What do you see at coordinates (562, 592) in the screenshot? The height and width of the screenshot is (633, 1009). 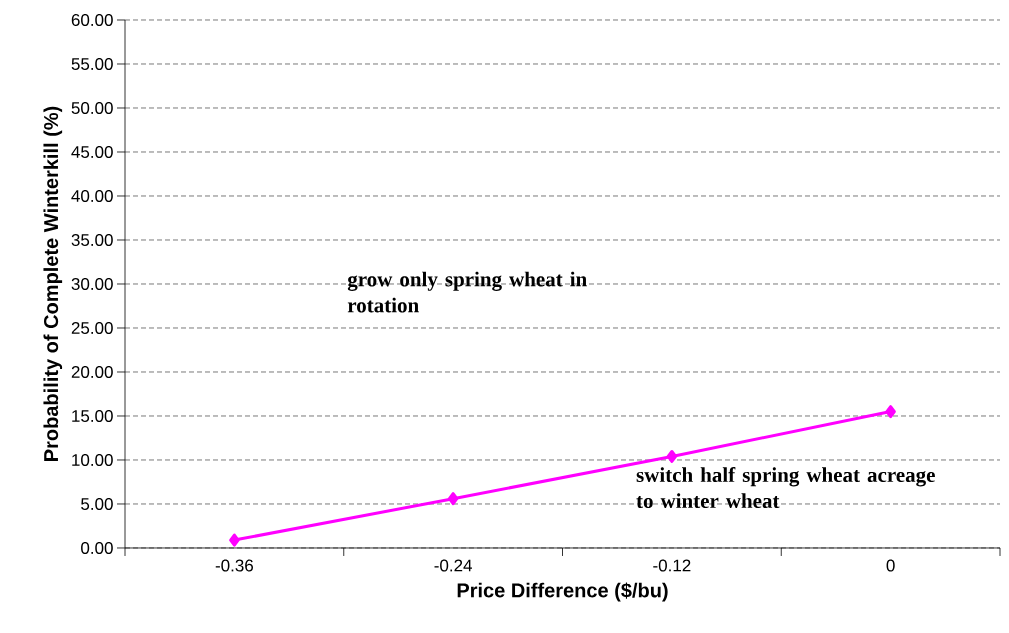 I see `x-axis-title: Price Difference ($/bu)` at bounding box center [562, 592].